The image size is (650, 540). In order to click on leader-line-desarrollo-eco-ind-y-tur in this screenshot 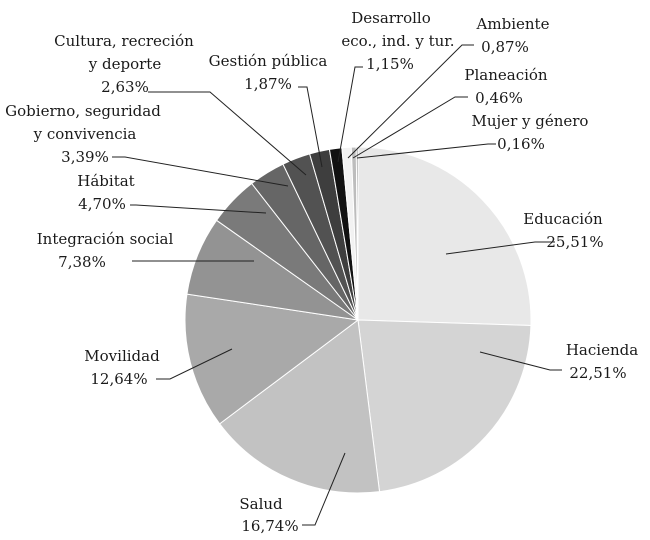, I will do `click(350, 114)`.